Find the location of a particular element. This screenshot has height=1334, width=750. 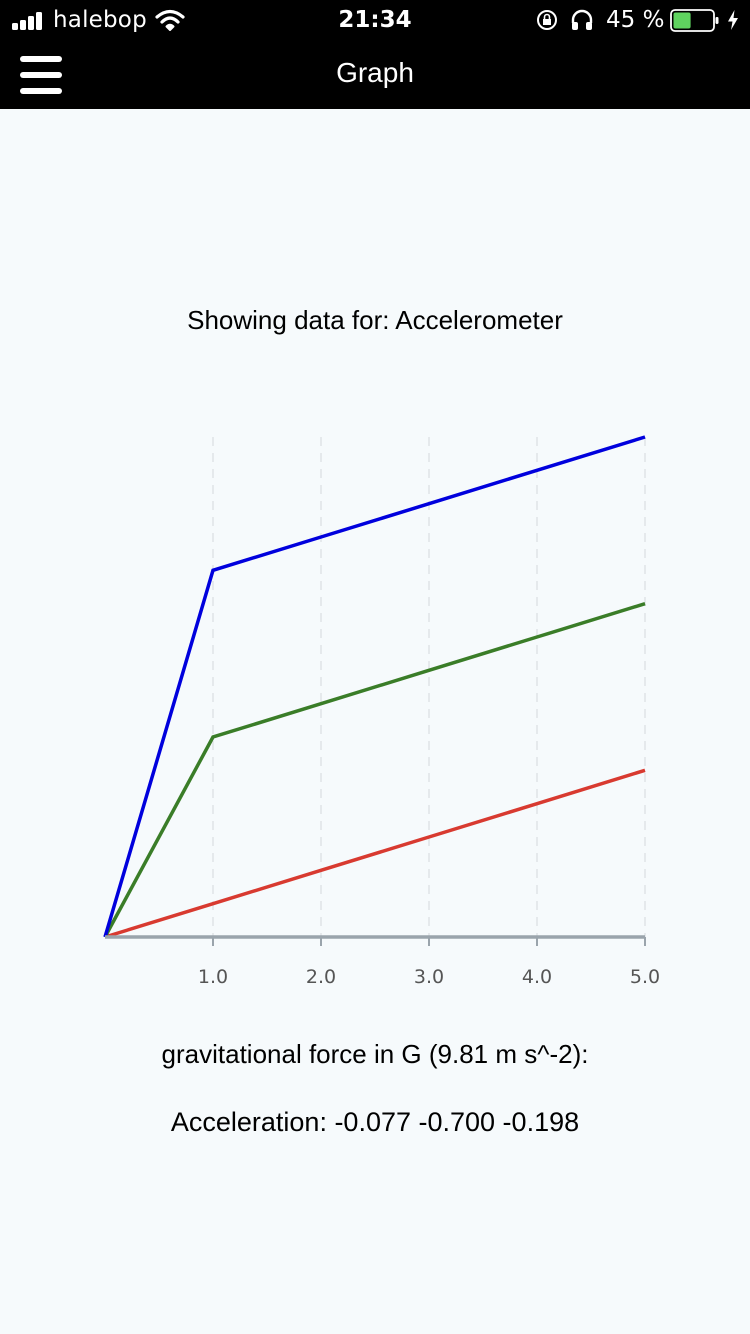

x-tick-label: 5.0 is located at coordinates (645, 977).